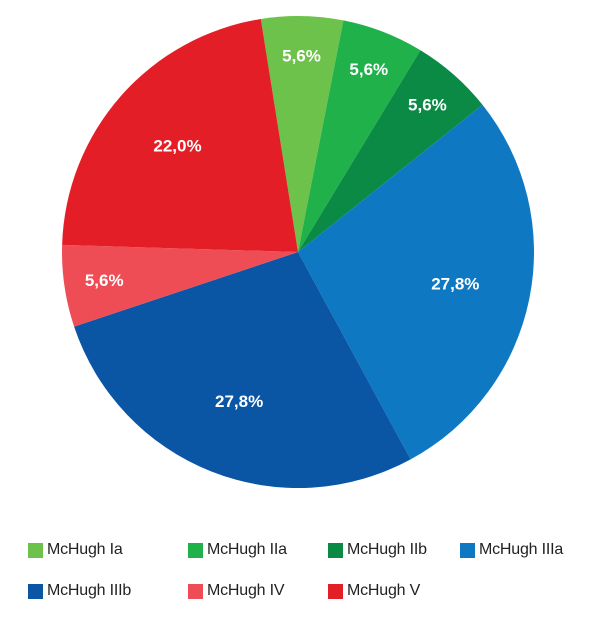 The image size is (600, 620). Describe the element at coordinates (104, 280) in the screenshot. I see `slice-label-mchugh-iv: 5,6%` at that location.